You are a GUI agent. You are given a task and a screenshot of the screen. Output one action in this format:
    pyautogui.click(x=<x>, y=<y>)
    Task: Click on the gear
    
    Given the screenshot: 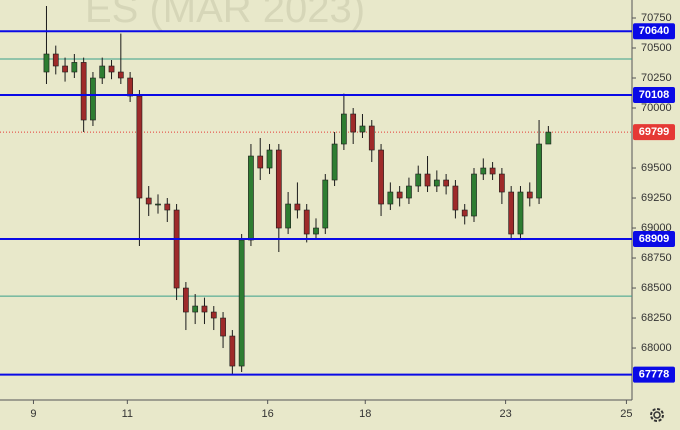 What is the action you would take?
    pyautogui.click(x=657, y=415)
    